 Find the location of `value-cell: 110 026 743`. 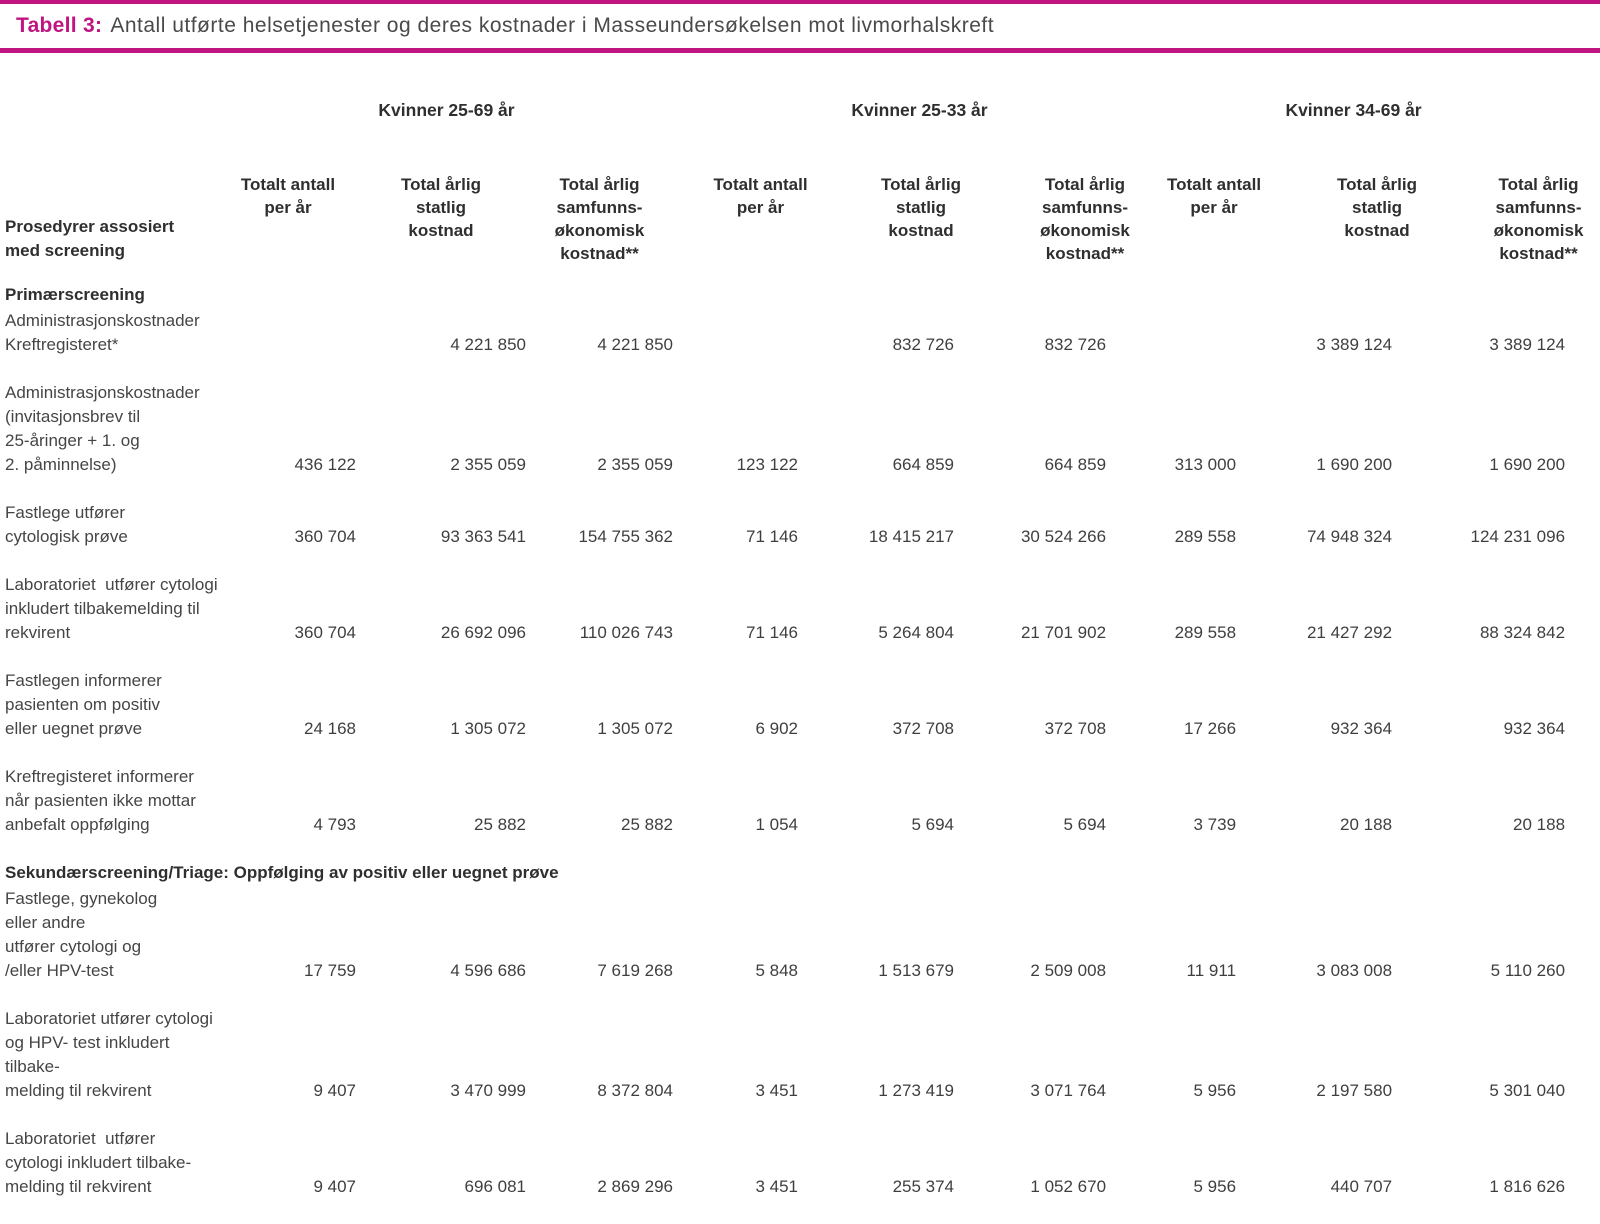

value-cell: 110 026 743 is located at coordinates (626, 632).